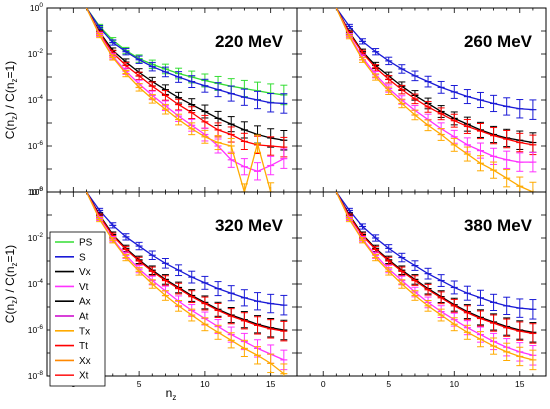  Describe the element at coordinates (498, 225) in the screenshot. I see `panel-title: 380 MeV` at that location.